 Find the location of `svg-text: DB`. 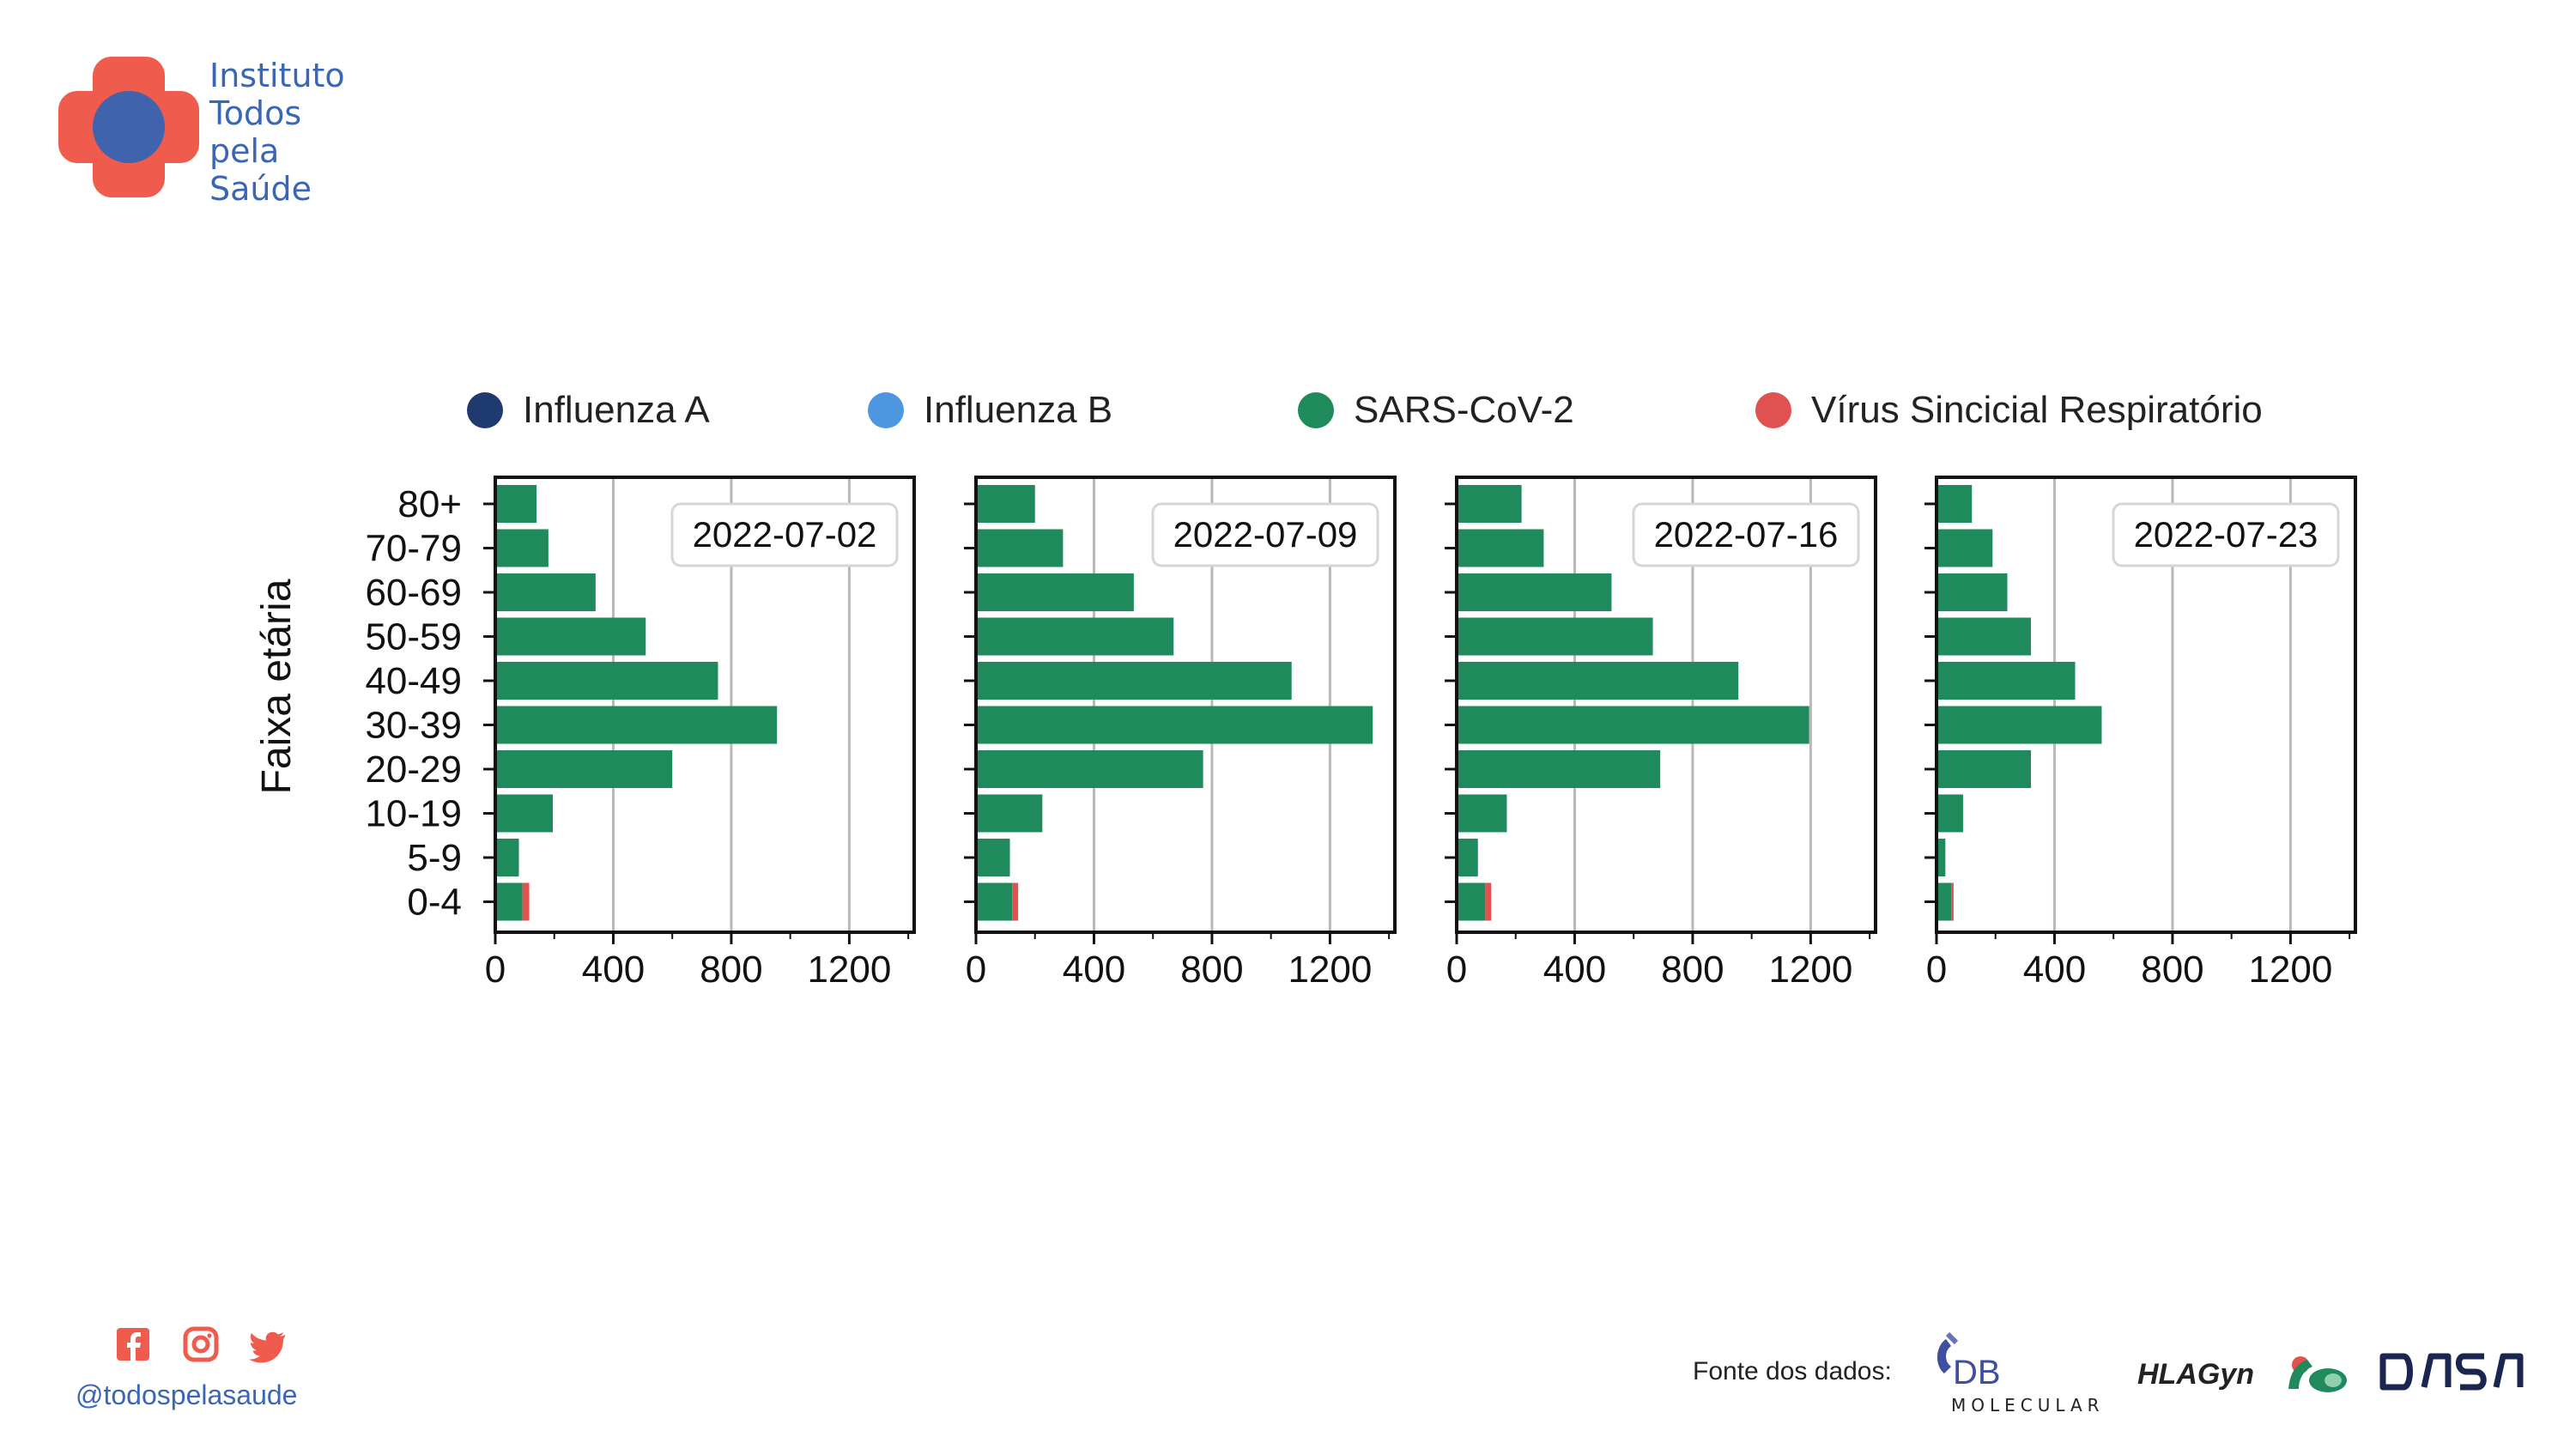

svg-text: DB is located at coordinates (1977, 1372).